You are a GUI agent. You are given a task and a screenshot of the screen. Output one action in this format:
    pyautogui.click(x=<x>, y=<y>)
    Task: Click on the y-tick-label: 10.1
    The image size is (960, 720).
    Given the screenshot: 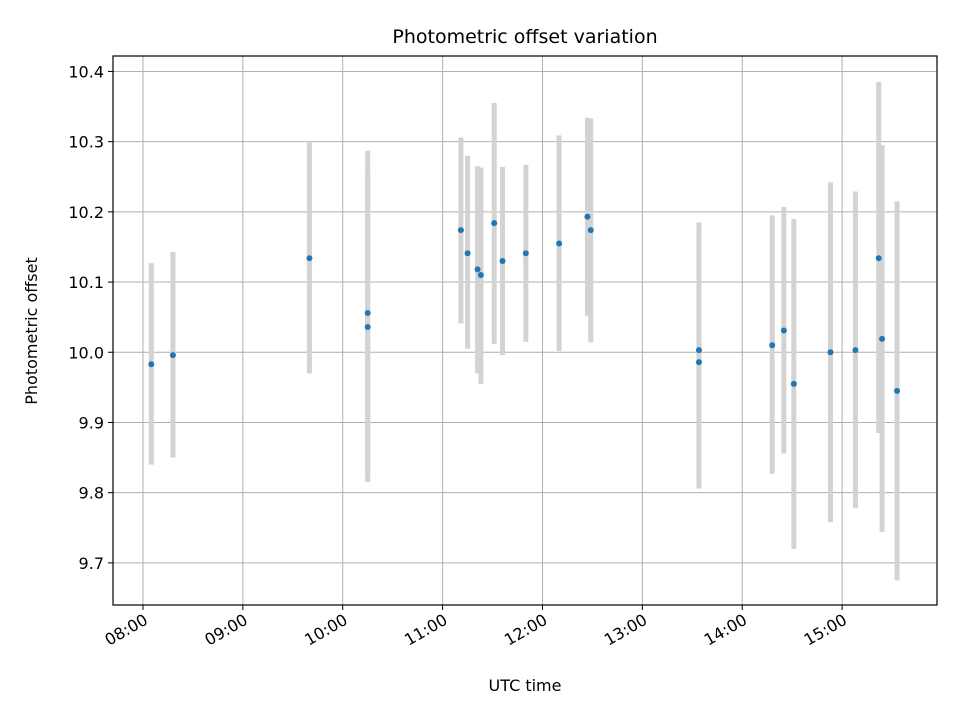 What is the action you would take?
    pyautogui.click(x=86, y=282)
    